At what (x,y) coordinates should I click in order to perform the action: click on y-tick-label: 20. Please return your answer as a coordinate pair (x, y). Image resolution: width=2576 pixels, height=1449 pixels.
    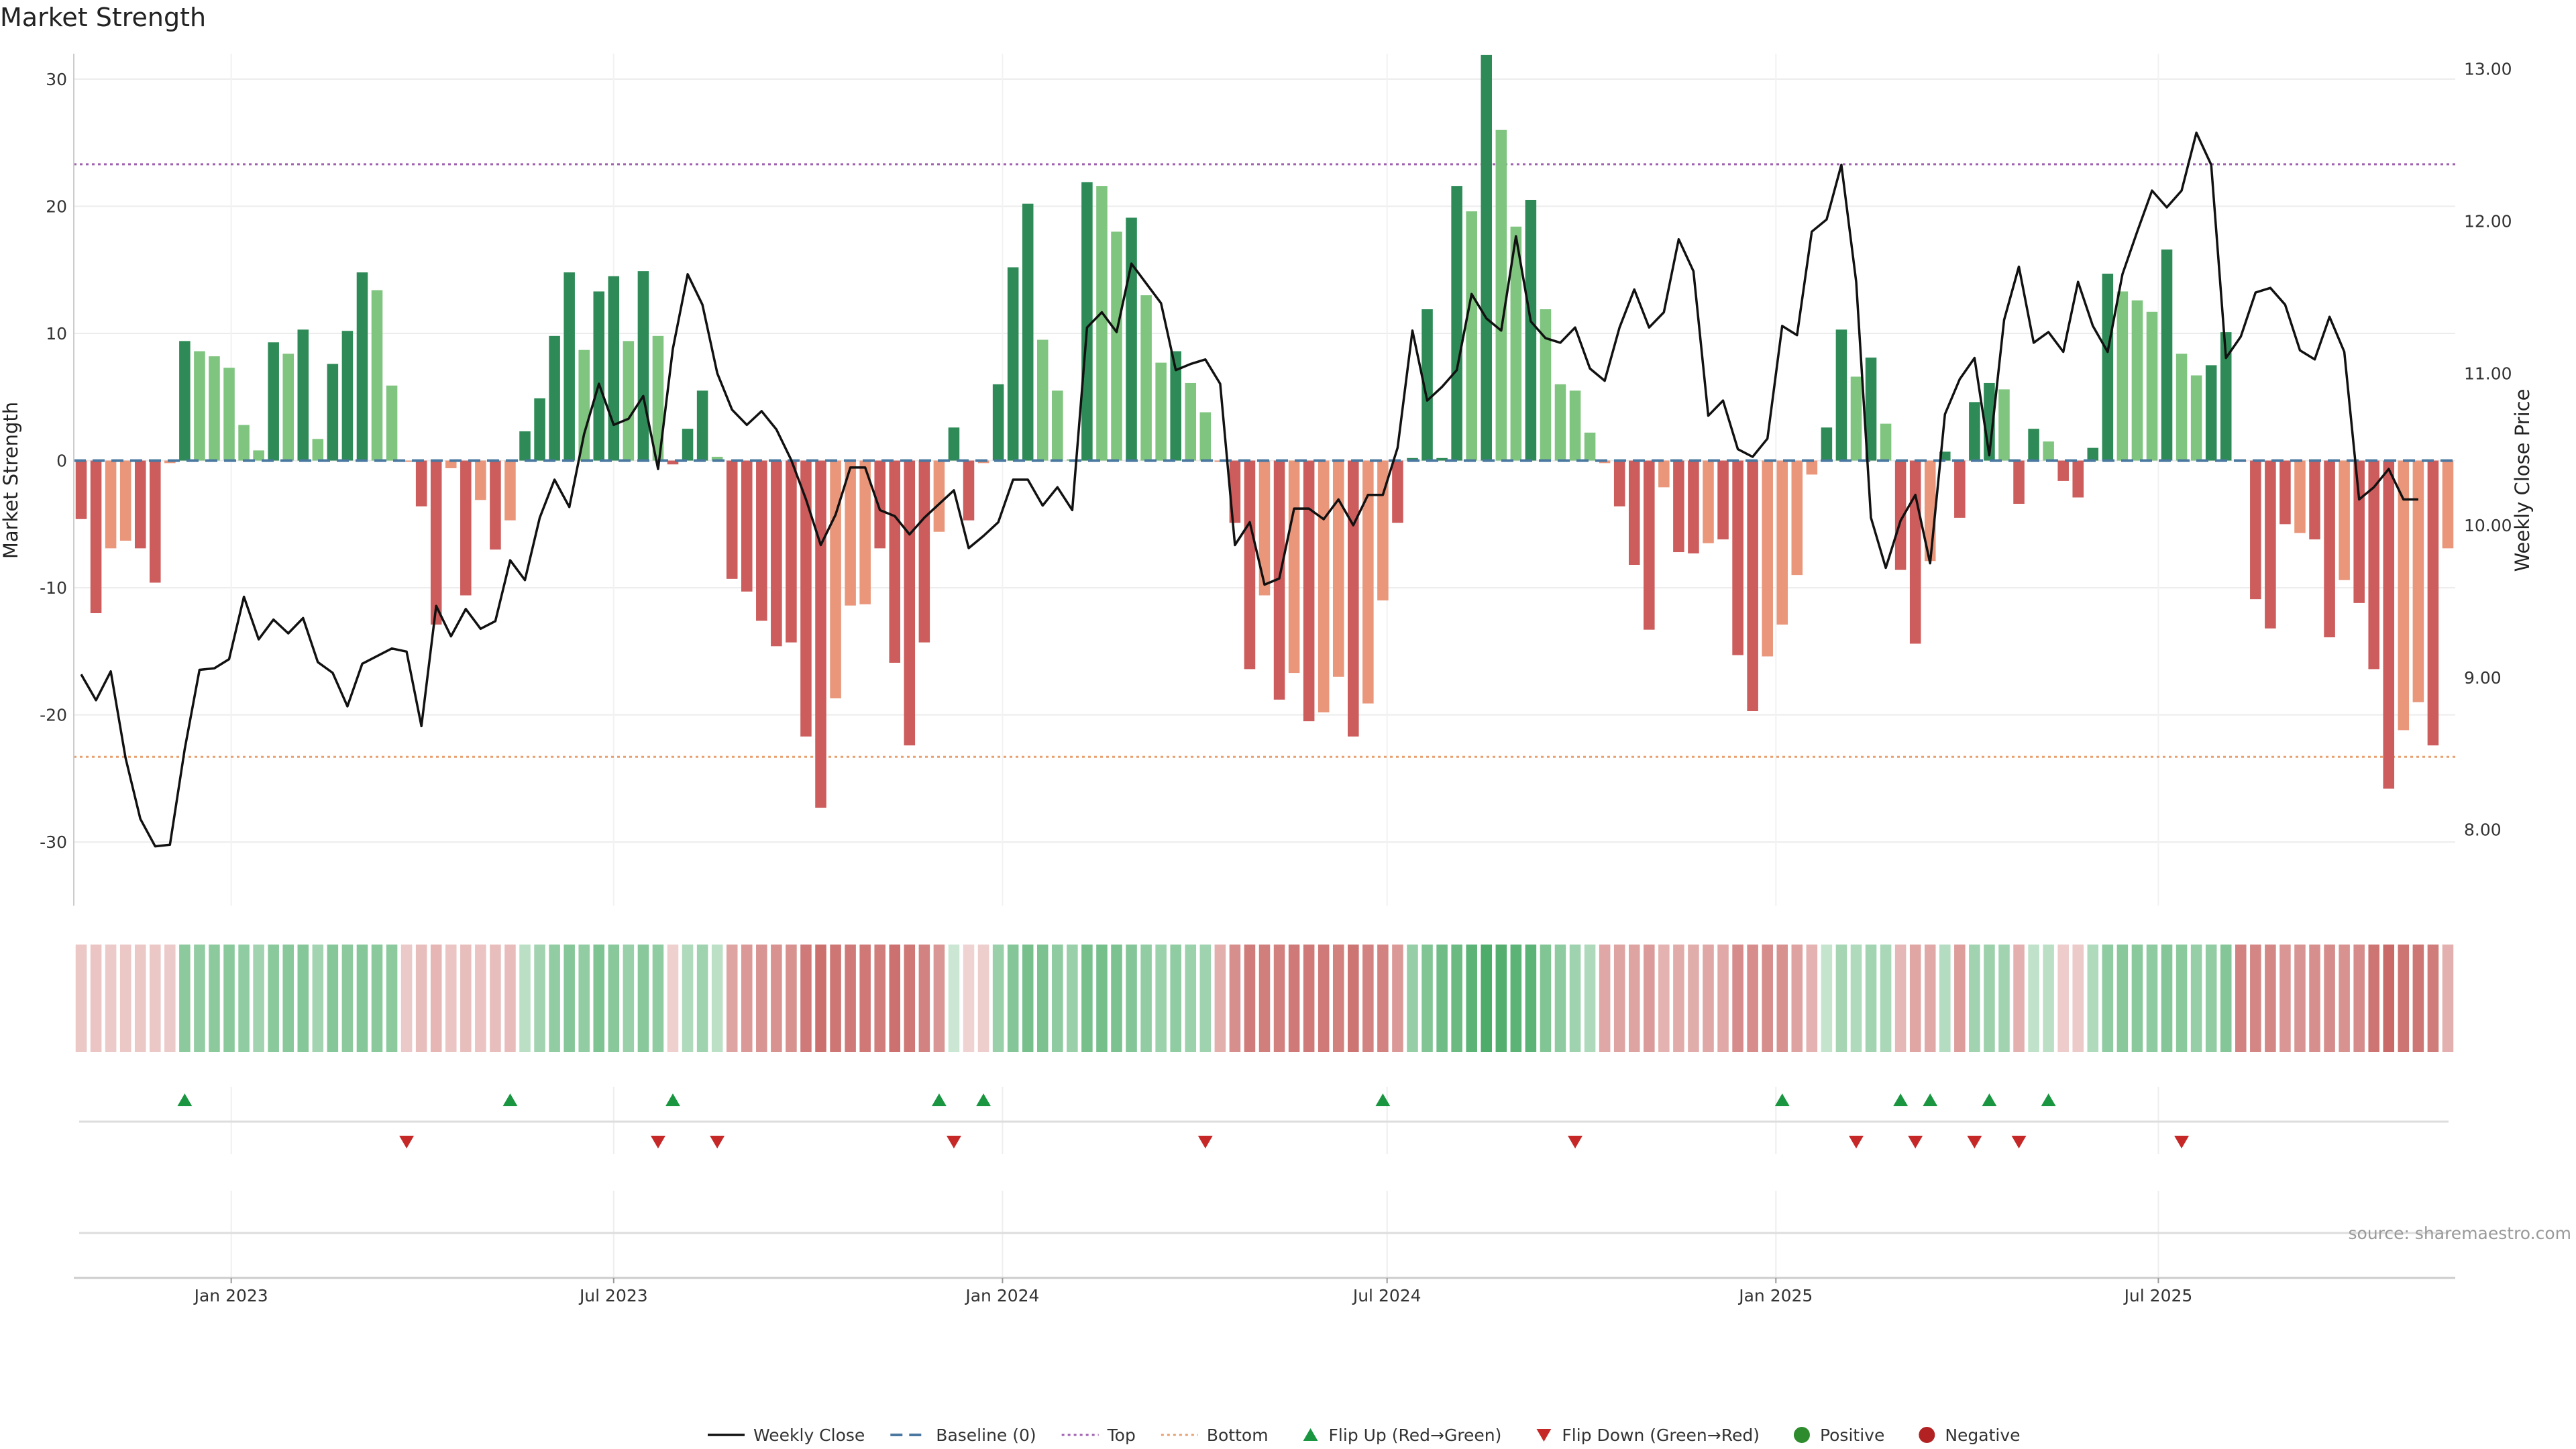
    Looking at the image, I should click on (56, 206).